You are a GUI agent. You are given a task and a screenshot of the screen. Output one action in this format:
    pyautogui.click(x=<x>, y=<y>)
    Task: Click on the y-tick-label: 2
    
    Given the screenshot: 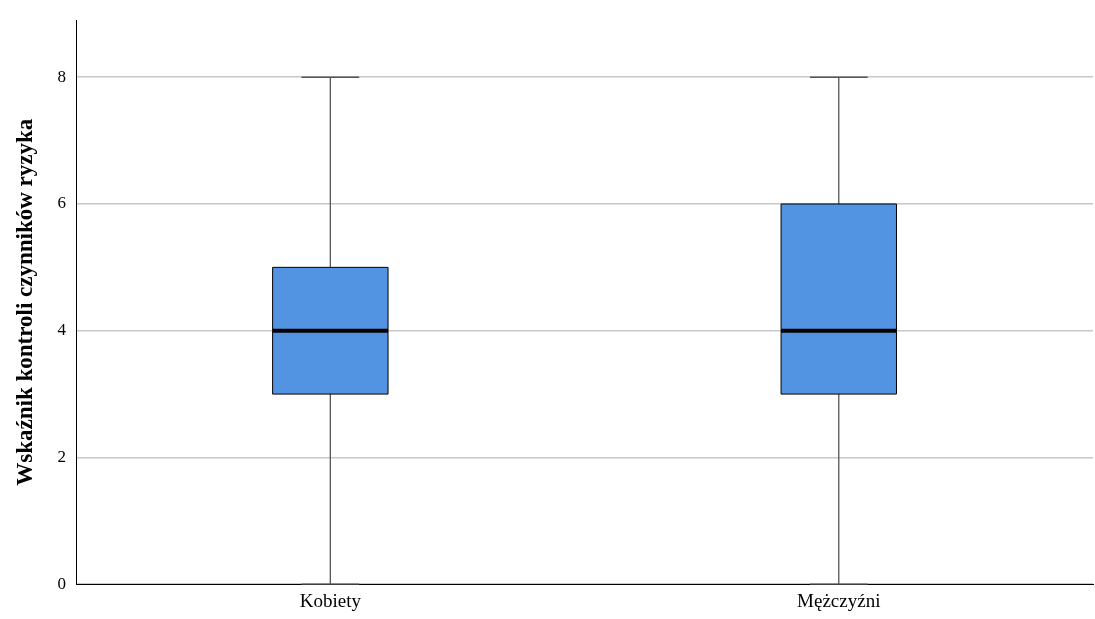 What is the action you would take?
    pyautogui.click(x=62, y=456)
    